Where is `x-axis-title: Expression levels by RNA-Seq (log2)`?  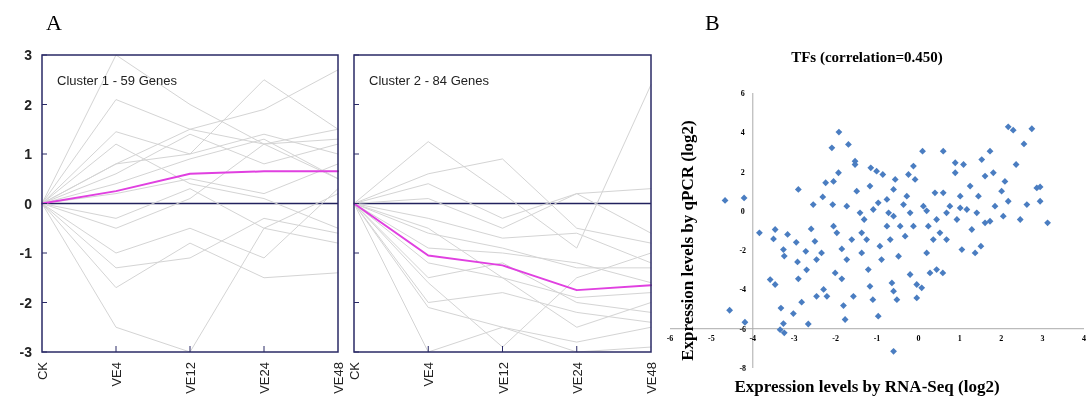
x-axis-title: Expression levels by RNA-Seq (log2) is located at coordinates (867, 386).